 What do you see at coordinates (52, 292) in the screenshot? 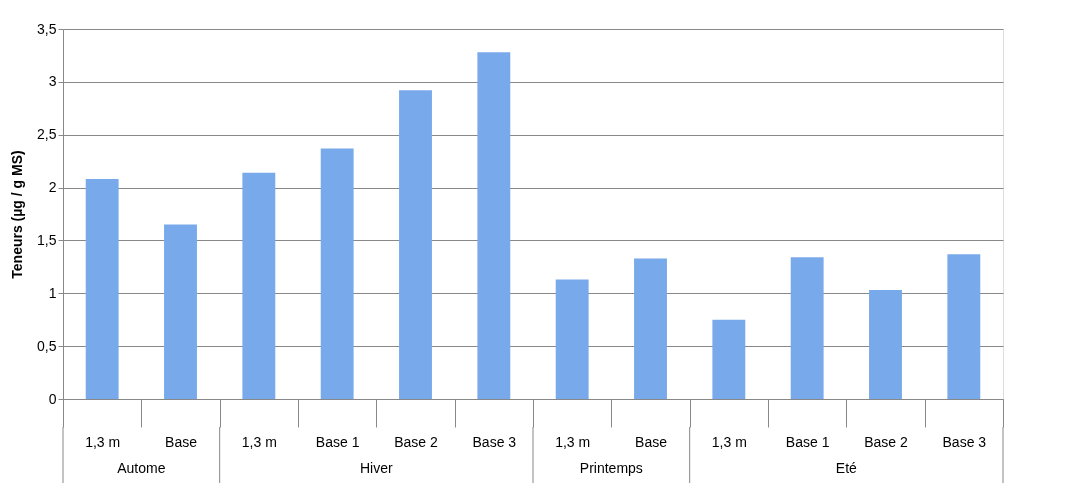
I see `y-tick-label: 1` at bounding box center [52, 292].